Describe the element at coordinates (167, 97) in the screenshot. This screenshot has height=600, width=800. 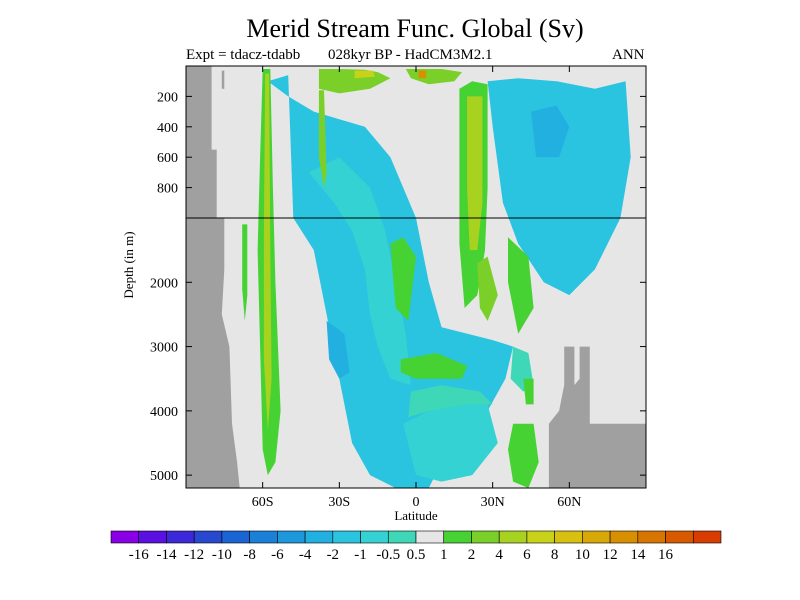
I see `y-tick-label: 200` at that location.